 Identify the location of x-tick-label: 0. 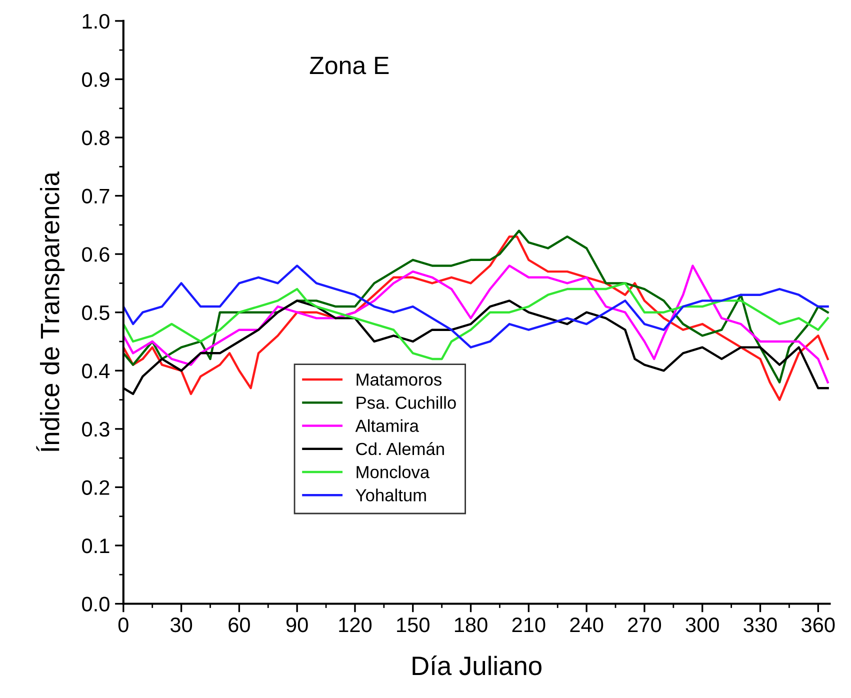
(123, 625).